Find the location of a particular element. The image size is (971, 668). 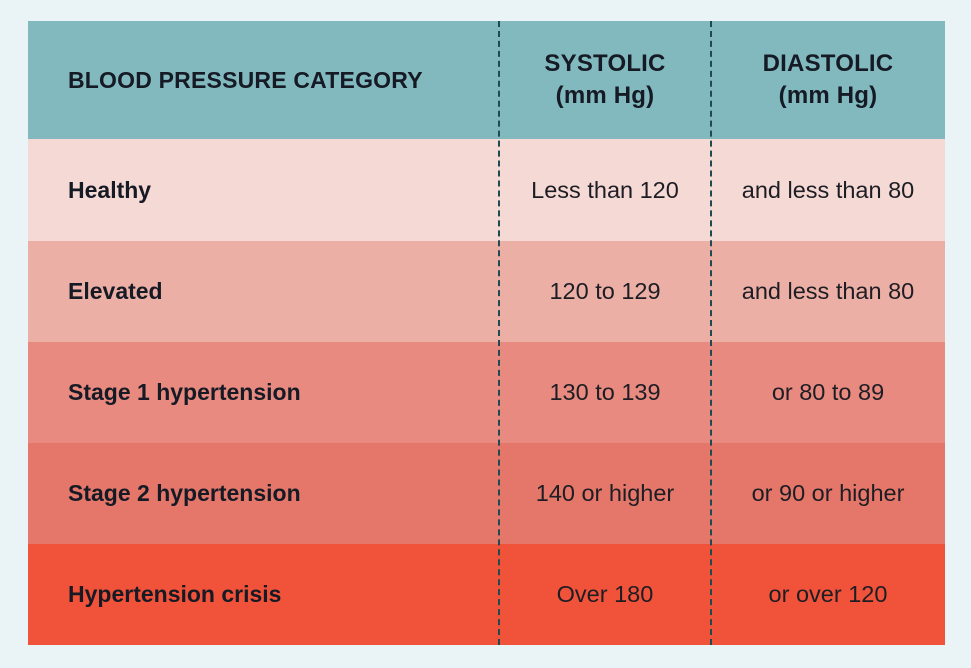

table-row-elevated: Elevated 120 to 129 and less than 80 is located at coordinates (486, 291).